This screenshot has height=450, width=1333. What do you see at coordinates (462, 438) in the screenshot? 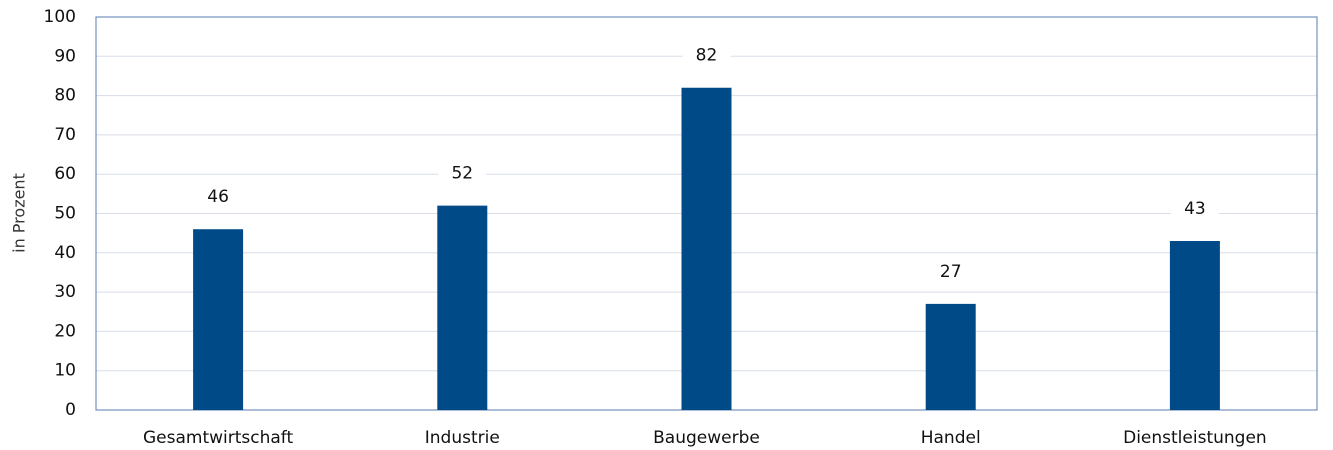
I see `x-tick-label: Industrie` at bounding box center [462, 438].